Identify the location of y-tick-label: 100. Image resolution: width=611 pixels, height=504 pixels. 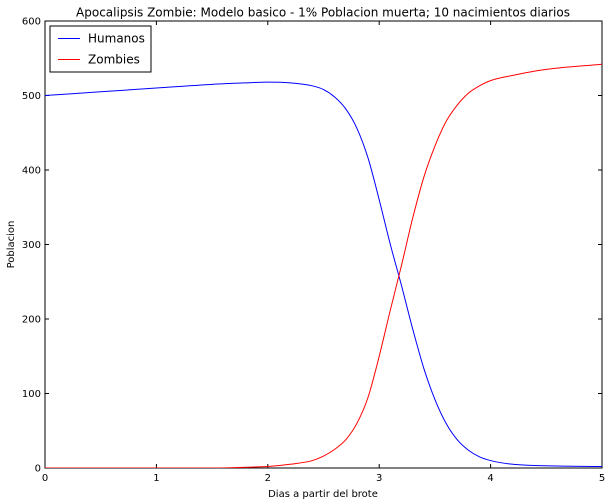
(31, 394).